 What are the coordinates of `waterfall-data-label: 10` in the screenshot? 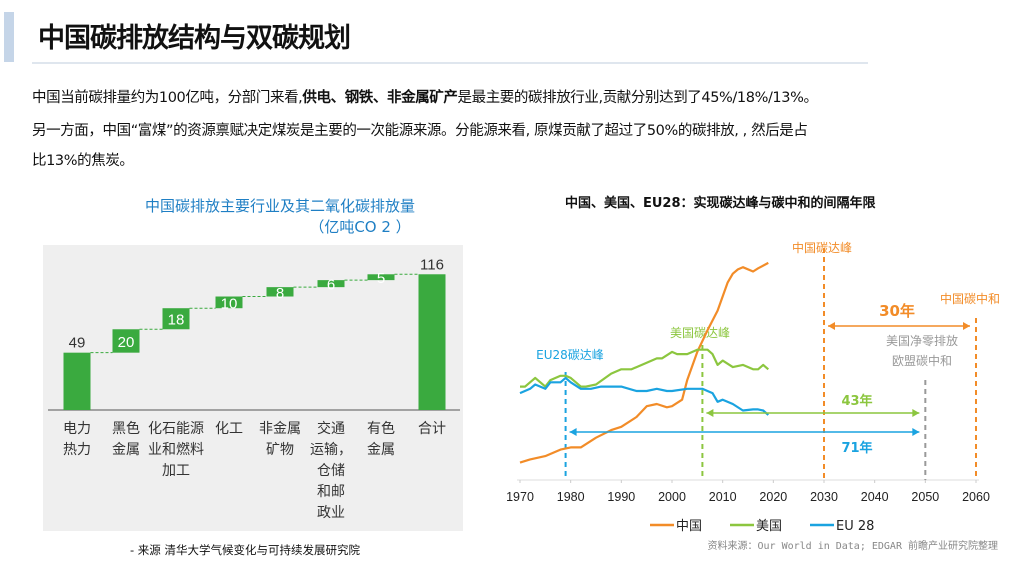 It's located at (229, 303).